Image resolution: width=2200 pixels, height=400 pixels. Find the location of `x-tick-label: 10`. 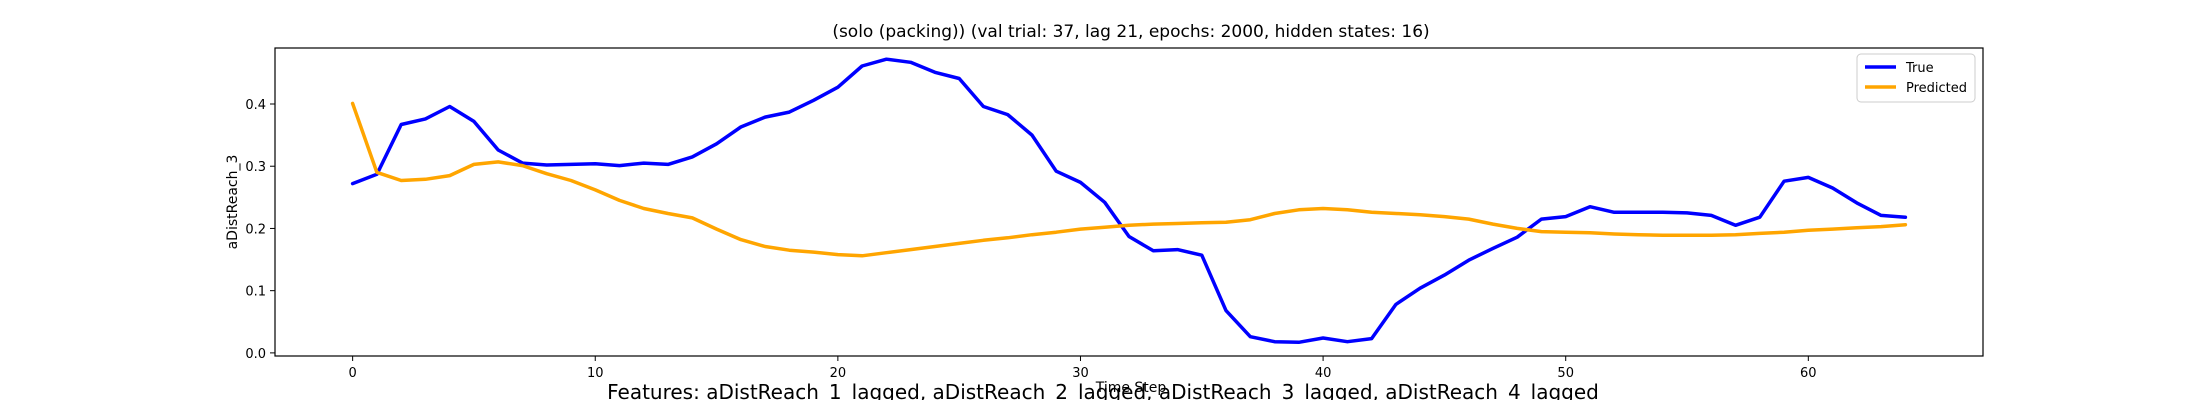

x-tick-label: 10 is located at coordinates (595, 373).